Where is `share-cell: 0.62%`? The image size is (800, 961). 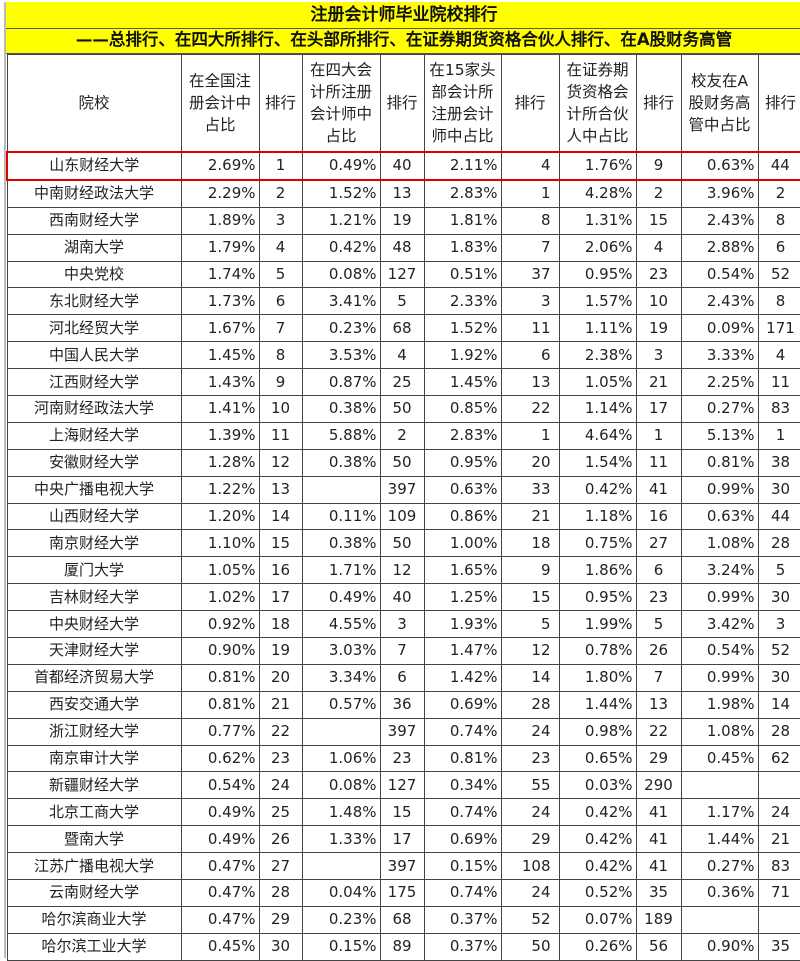 share-cell: 0.62% is located at coordinates (220, 758).